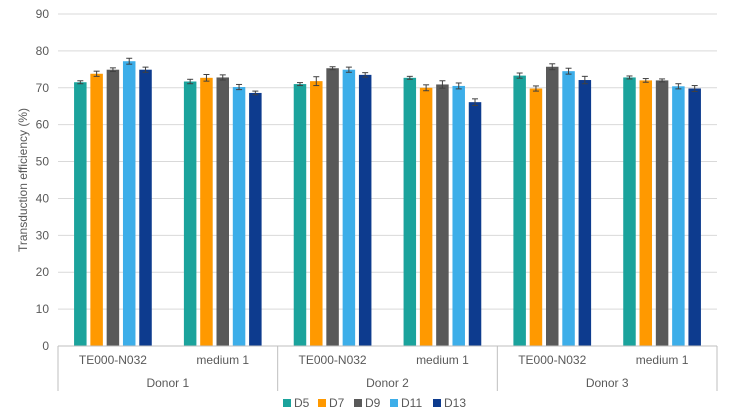 The width and height of the screenshot is (729, 419). I want to click on error-bars, so click(387, 81).